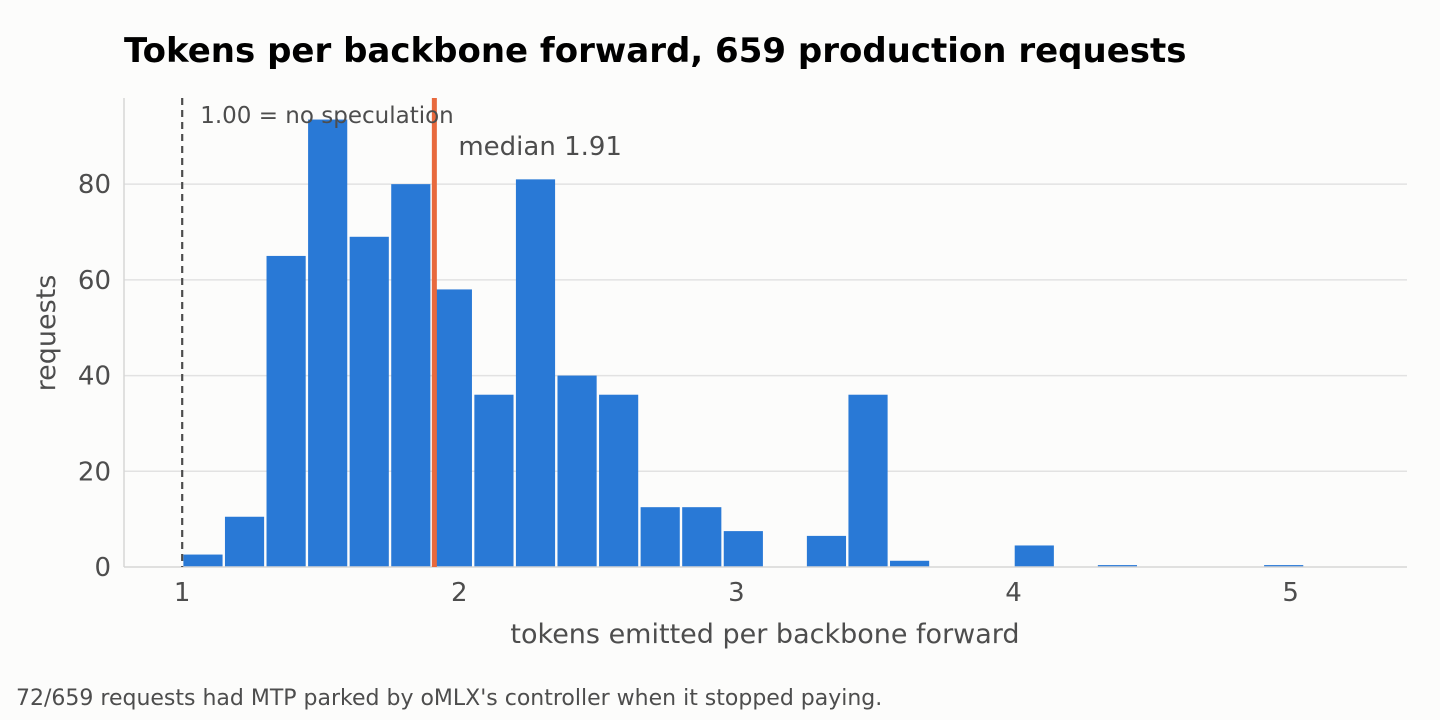  Describe the element at coordinates (327, 116) in the screenshot. I see `reference-line-label: 1.00 = no speculation` at that location.